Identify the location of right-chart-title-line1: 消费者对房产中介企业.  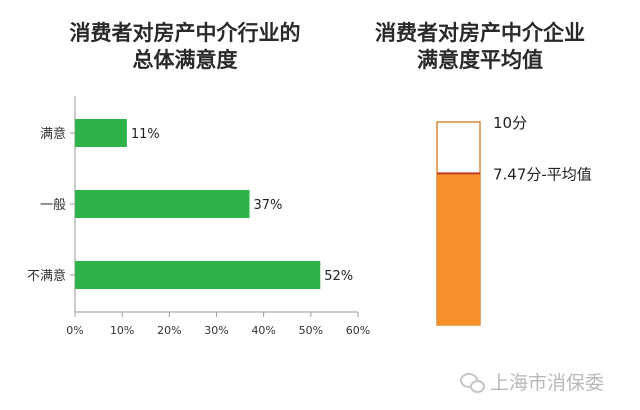
(480, 33).